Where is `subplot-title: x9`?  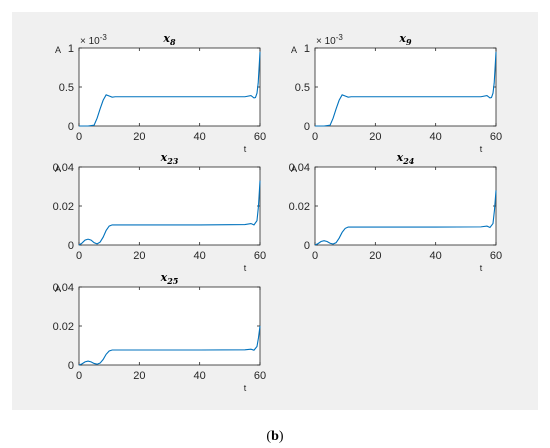
subplot-title: x9 is located at coordinates (405, 39).